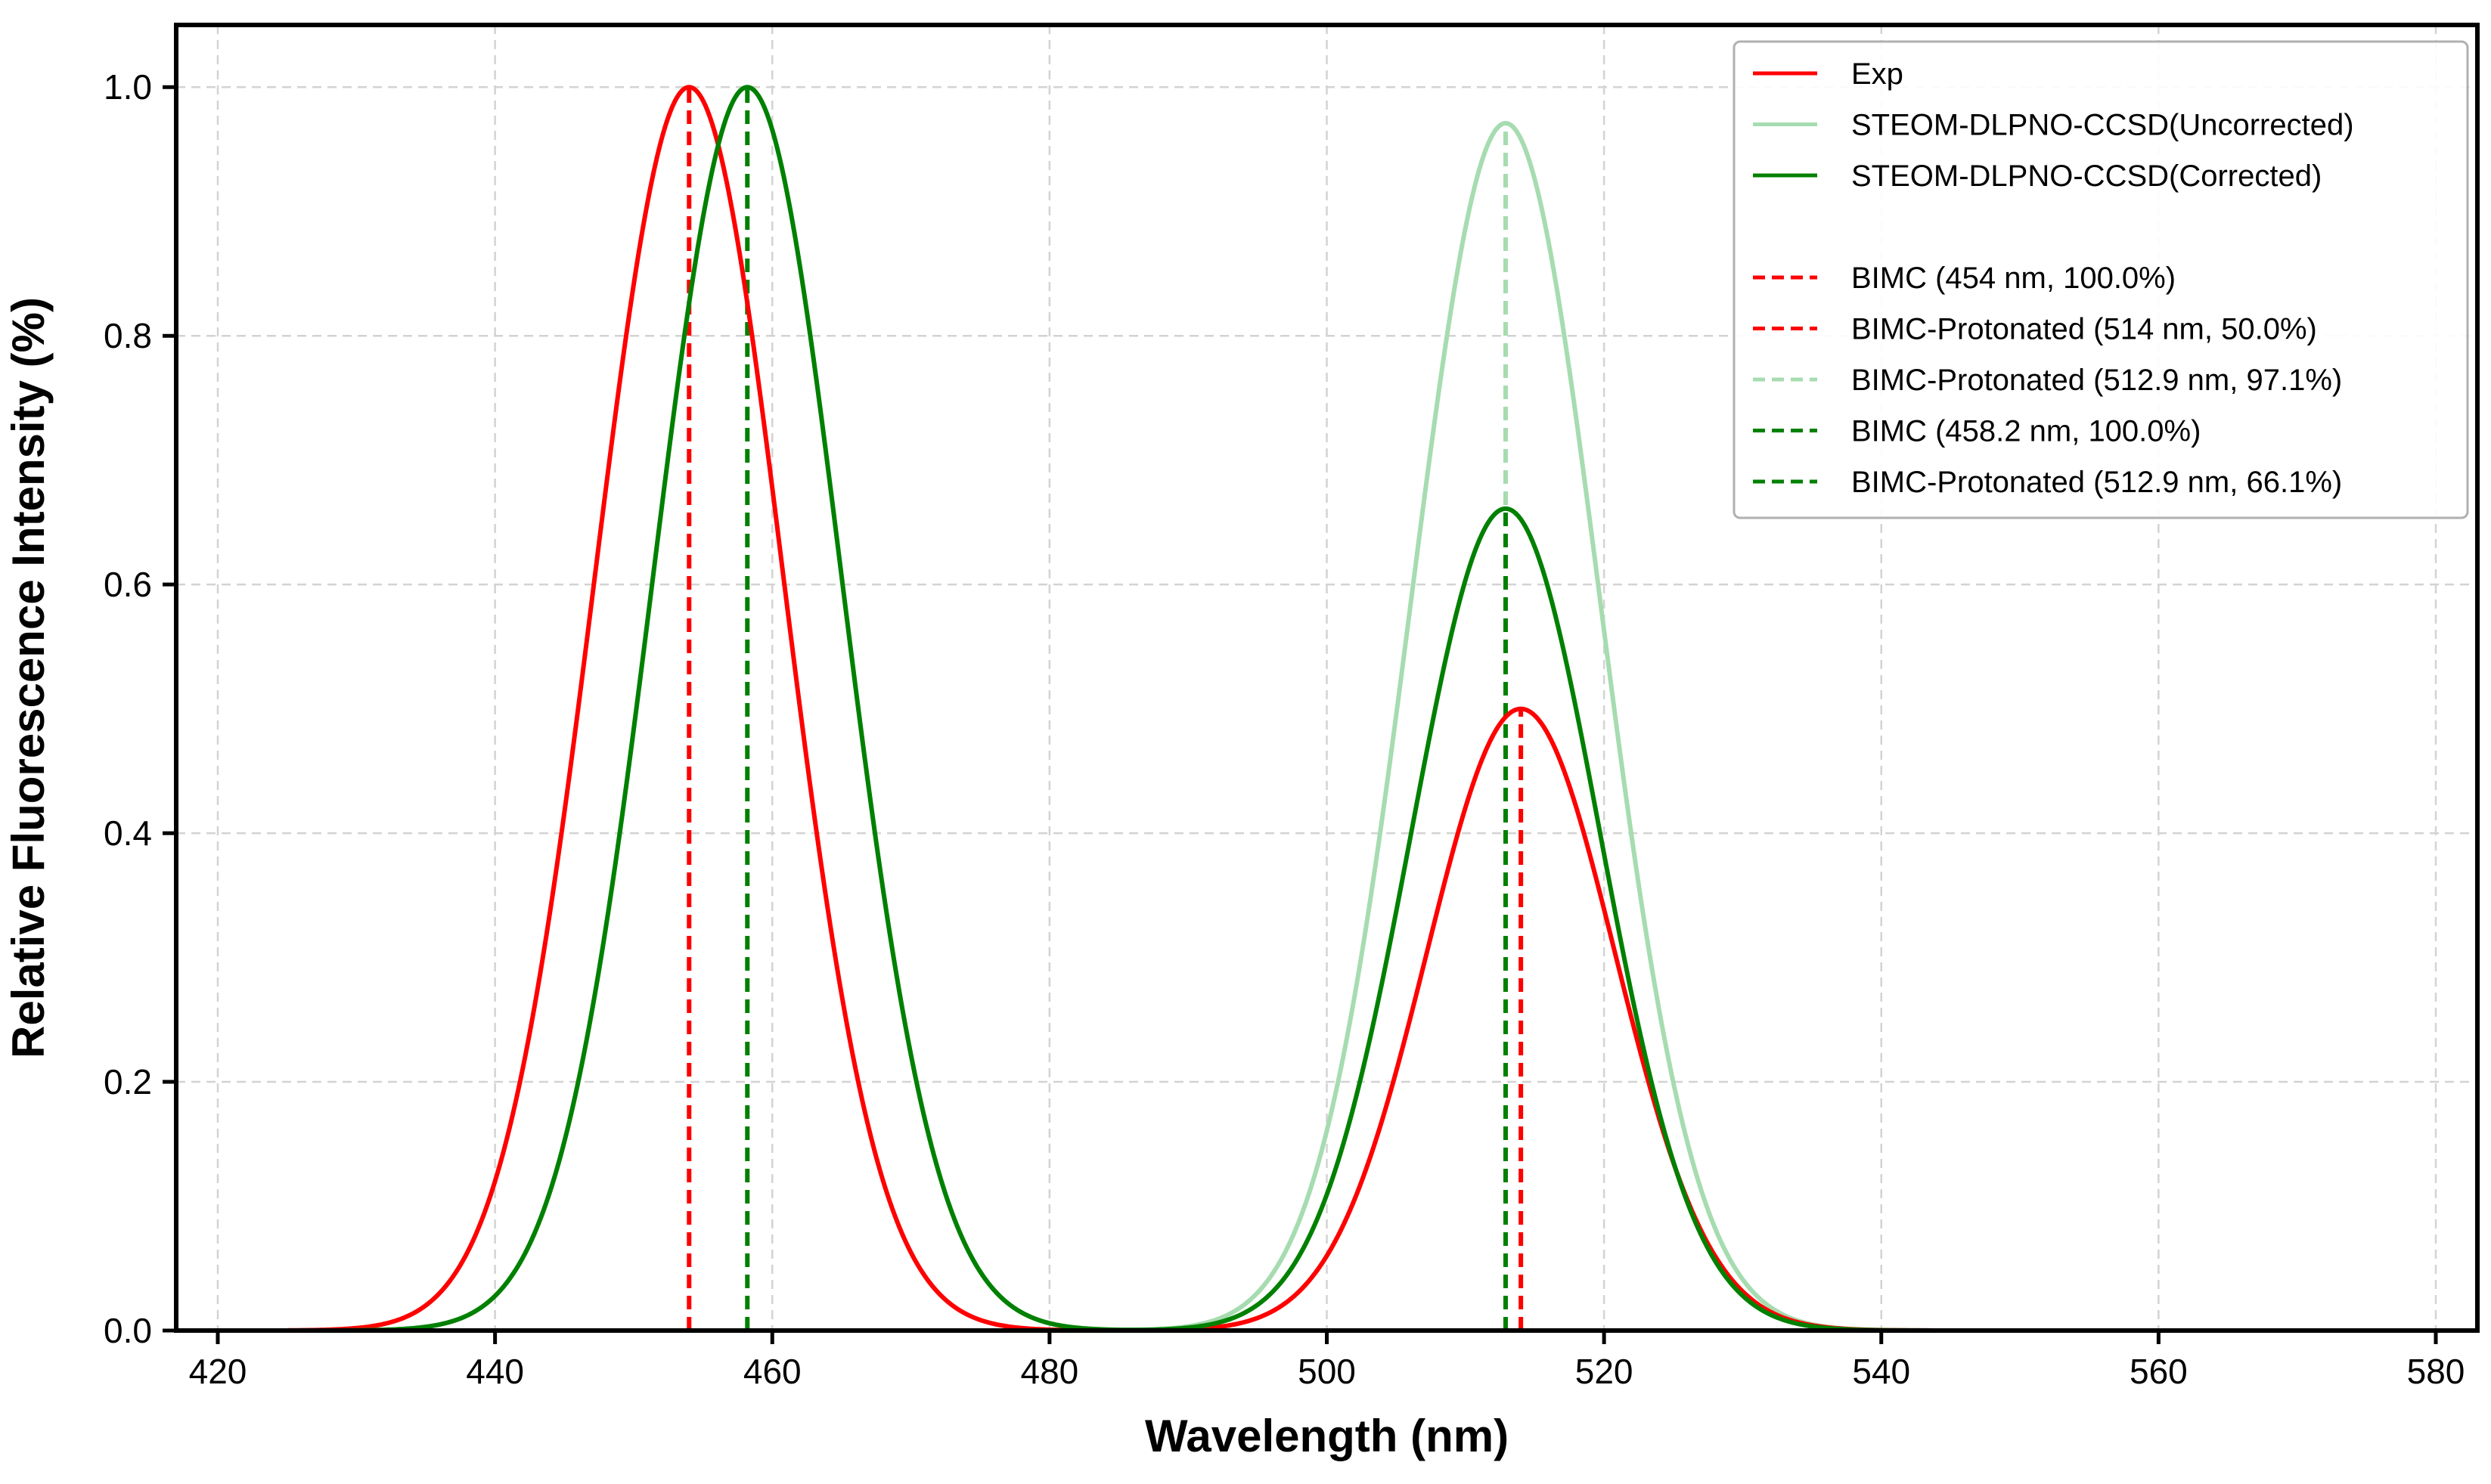  What do you see at coordinates (28, 677) in the screenshot?
I see `y-axis-title: Relative Fluorescence Intensity (%)` at bounding box center [28, 677].